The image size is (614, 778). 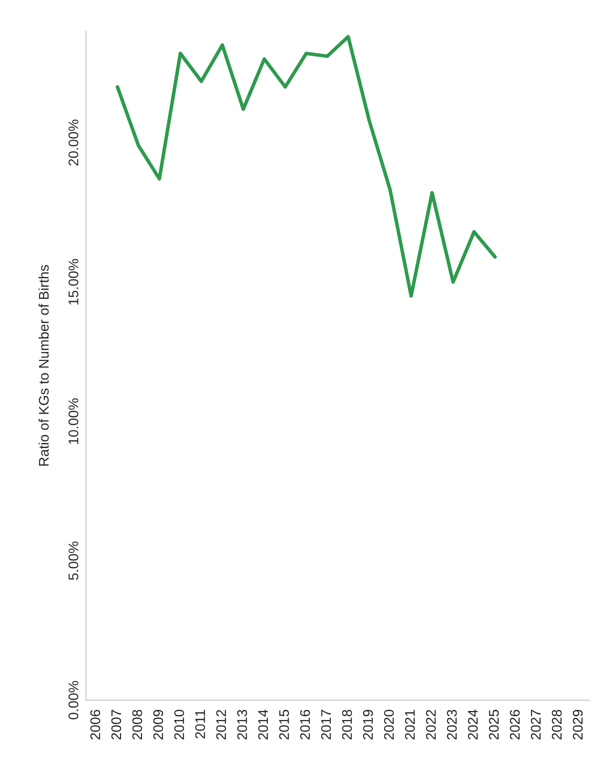 I want to click on x-tick-label: 2020, so click(x=389, y=725).